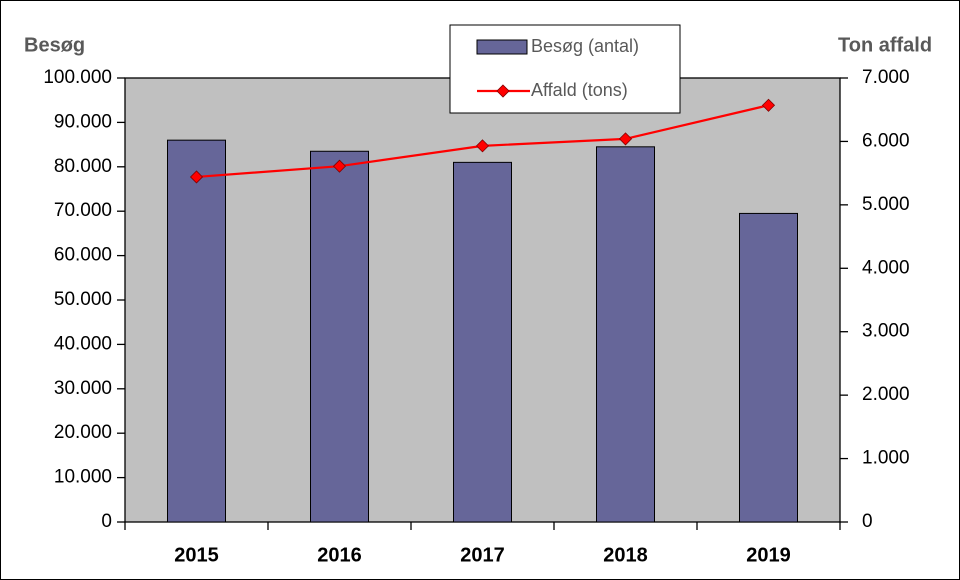  I want to click on x-tick-label: 2015, so click(196, 555).